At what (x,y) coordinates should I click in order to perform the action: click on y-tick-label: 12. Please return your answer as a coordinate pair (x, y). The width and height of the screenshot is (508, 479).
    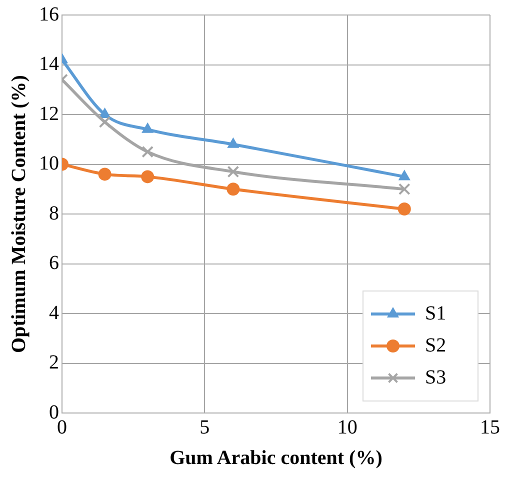
    Looking at the image, I should click on (49, 113).